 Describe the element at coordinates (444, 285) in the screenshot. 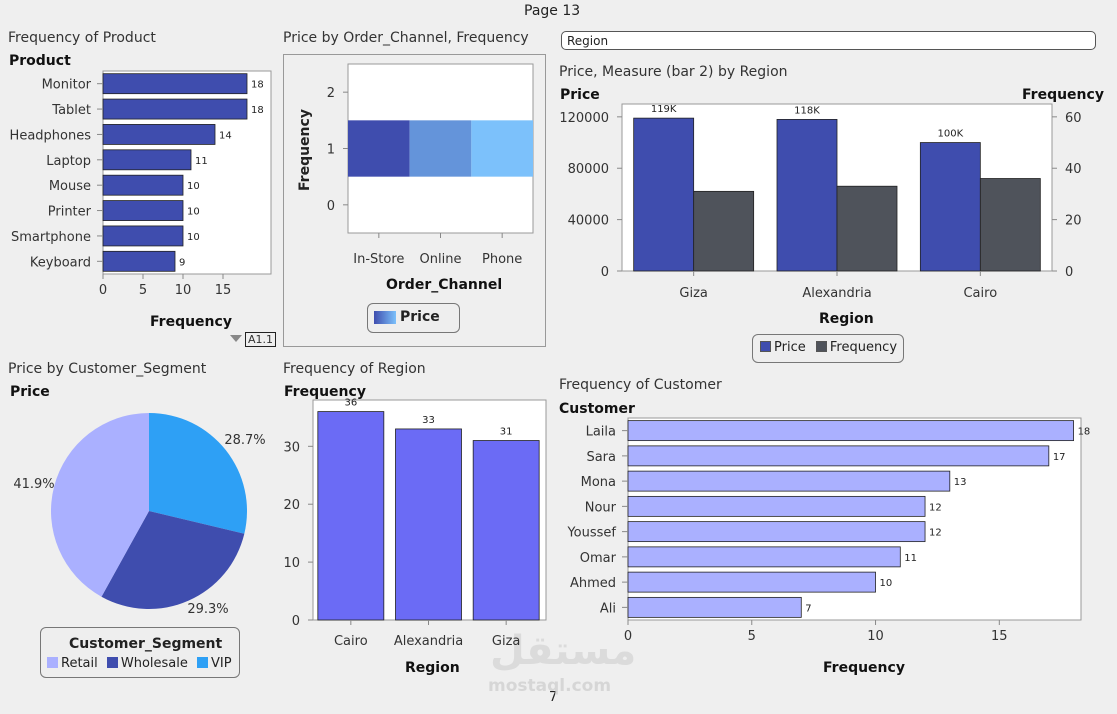

I see `channel-xlabel: Order_Channel` at that location.